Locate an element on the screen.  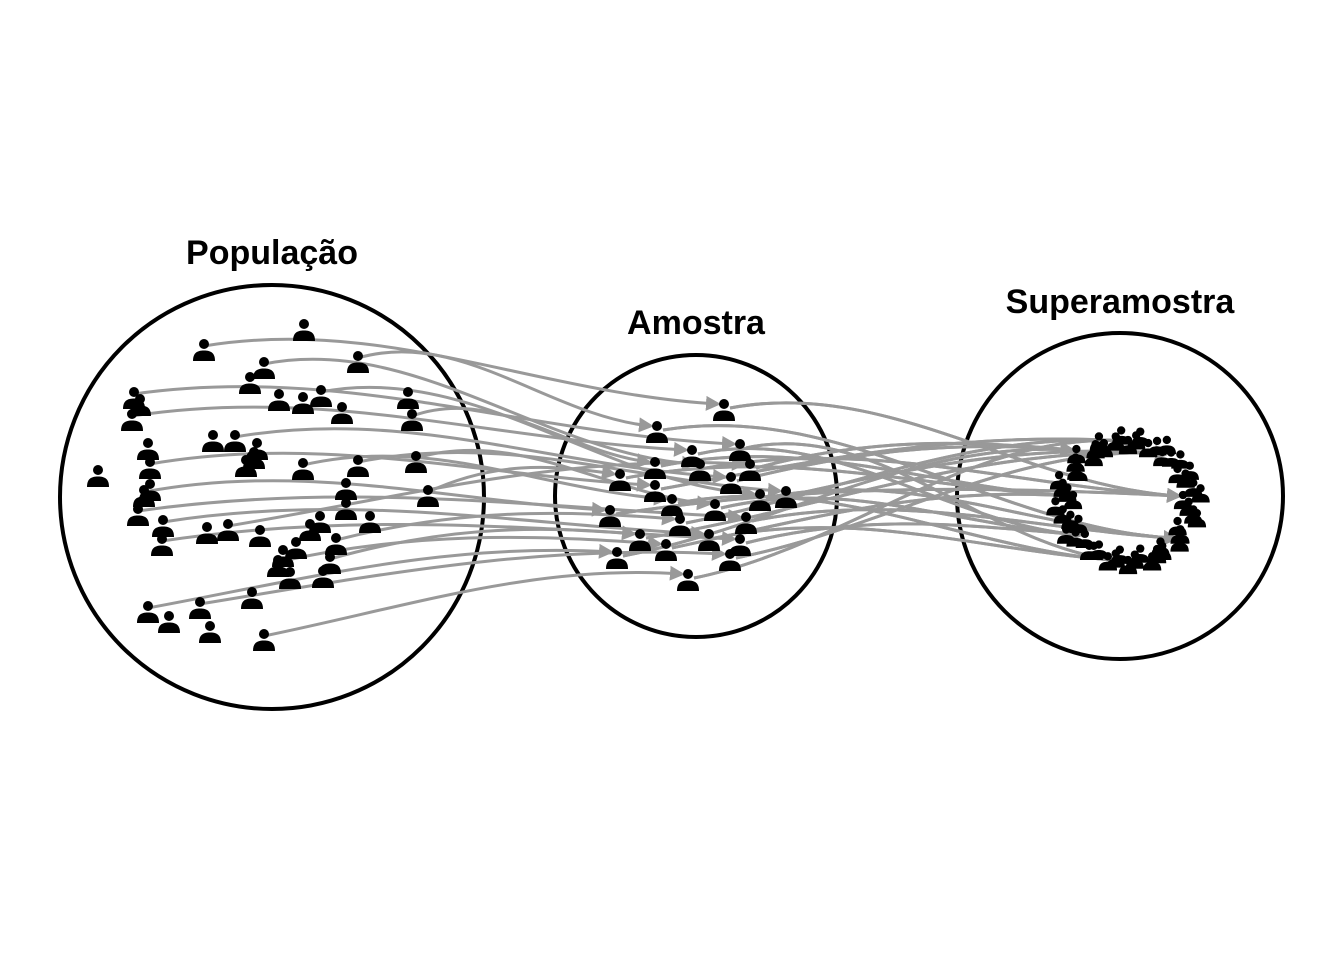
sample-label: Amostra is located at coordinates (696, 323).